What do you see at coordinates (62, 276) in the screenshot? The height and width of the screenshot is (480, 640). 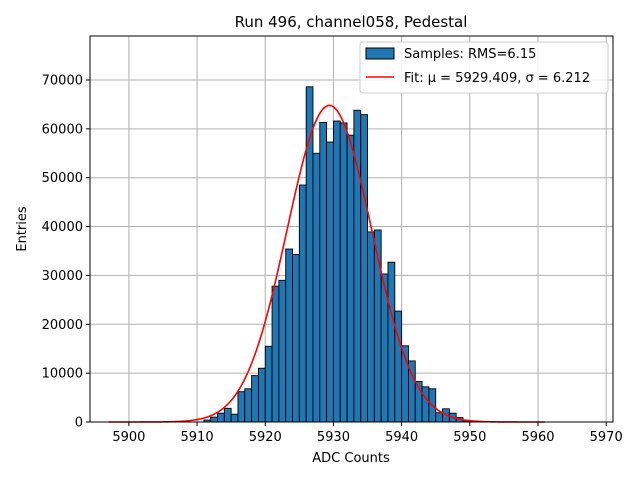 I see `y-tick-label: 30000` at bounding box center [62, 276].